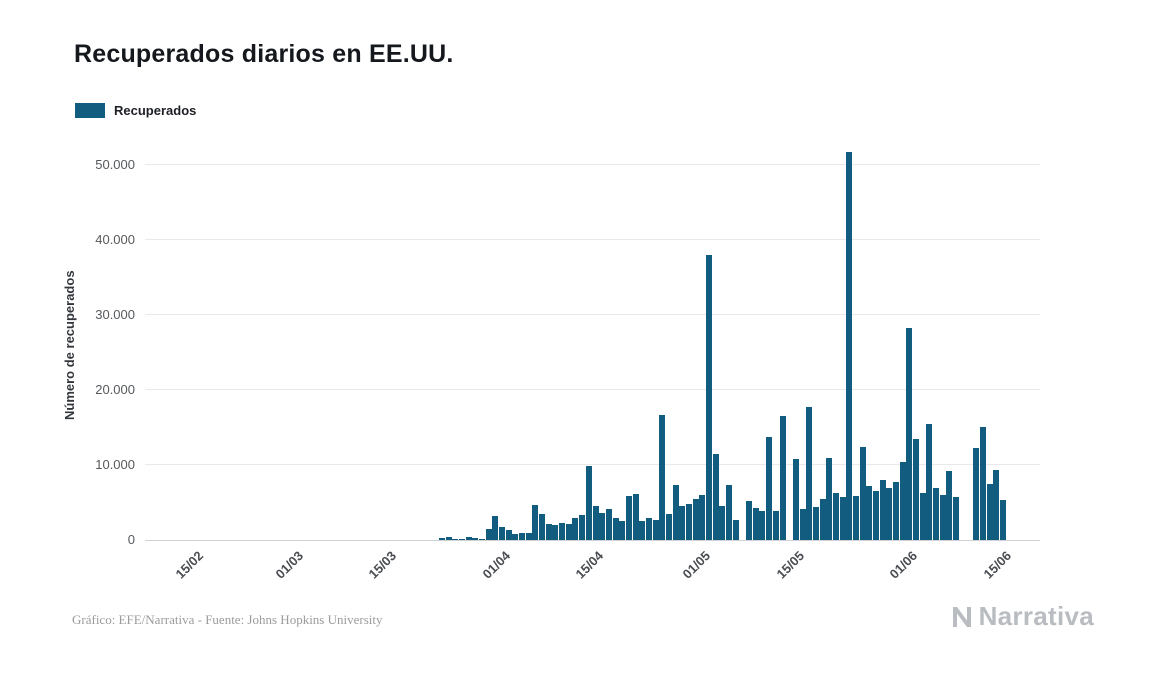 The height and width of the screenshot is (674, 1157). I want to click on y-tick-label: 20.000, so click(115, 389).